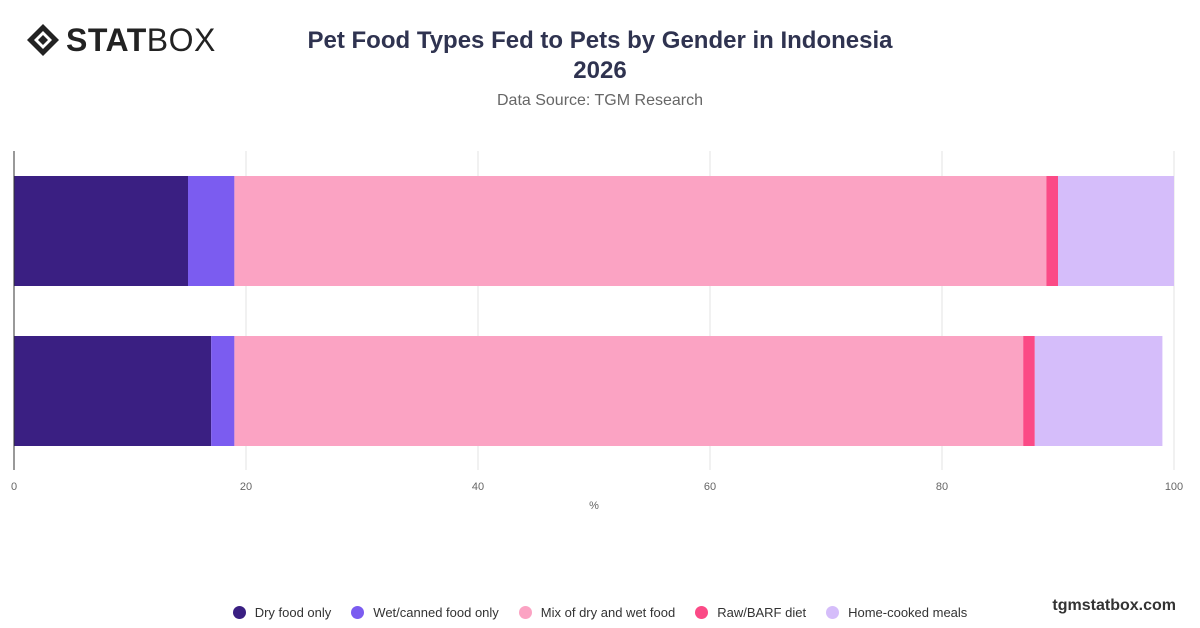  Describe the element at coordinates (43, 40) in the screenshot. I see `diamond-logo-icon` at that location.